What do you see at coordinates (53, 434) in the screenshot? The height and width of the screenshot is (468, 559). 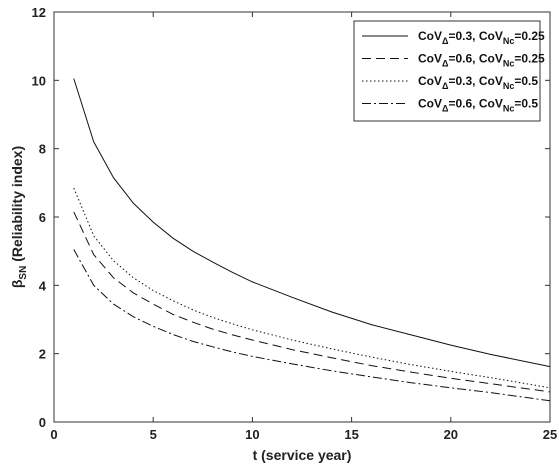 I see `x-tick-label: 0` at bounding box center [53, 434].